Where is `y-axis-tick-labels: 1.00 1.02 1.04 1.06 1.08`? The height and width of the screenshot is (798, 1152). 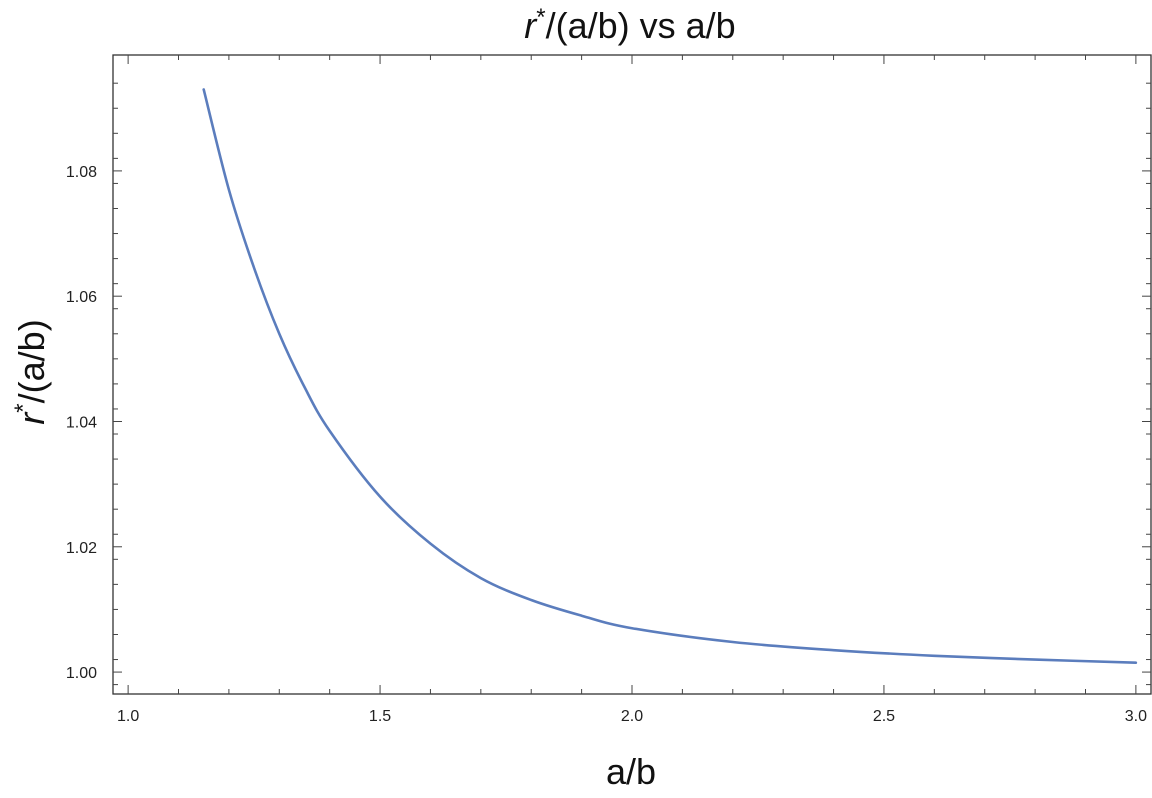
y-axis-tick-labels: 1.00 1.02 1.04 1.06 1.08 is located at coordinates (81, 423).